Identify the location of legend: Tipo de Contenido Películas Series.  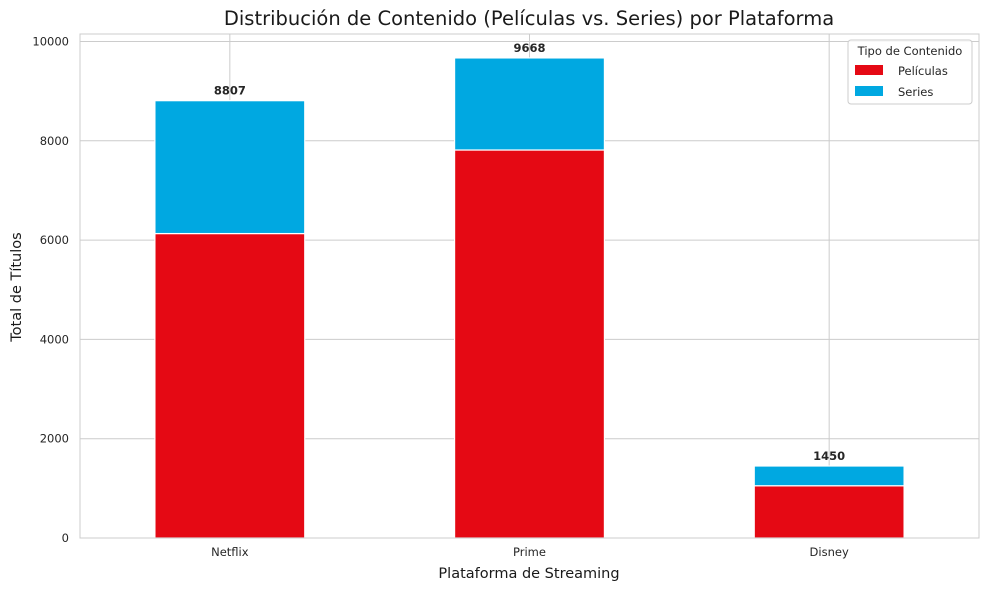
(910, 72).